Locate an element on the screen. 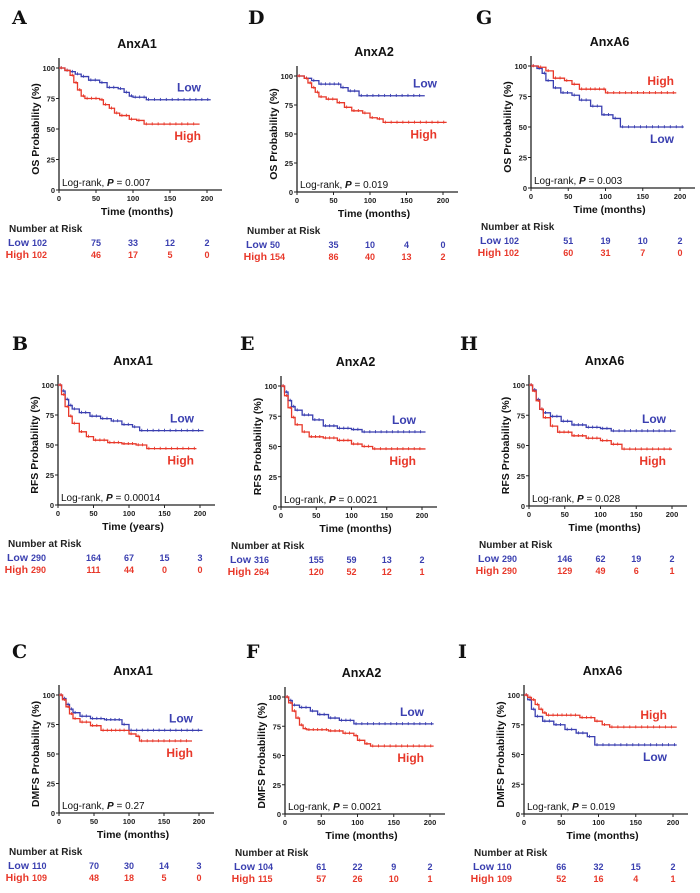 The height and width of the screenshot is (893, 700). risk-count-low: 67 is located at coordinates (129, 558).